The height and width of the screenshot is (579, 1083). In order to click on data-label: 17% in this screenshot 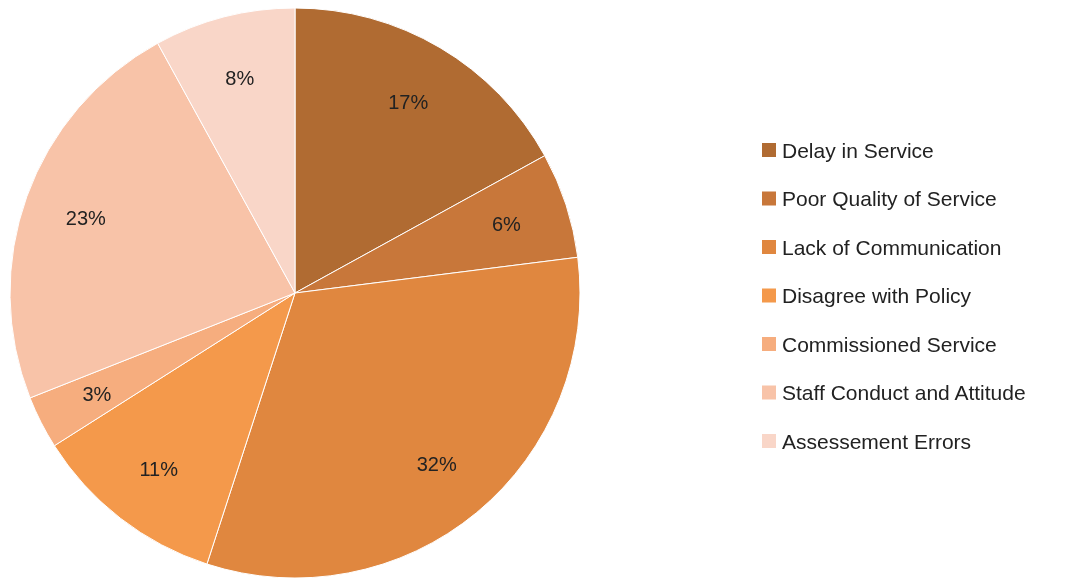, I will do `click(408, 101)`.